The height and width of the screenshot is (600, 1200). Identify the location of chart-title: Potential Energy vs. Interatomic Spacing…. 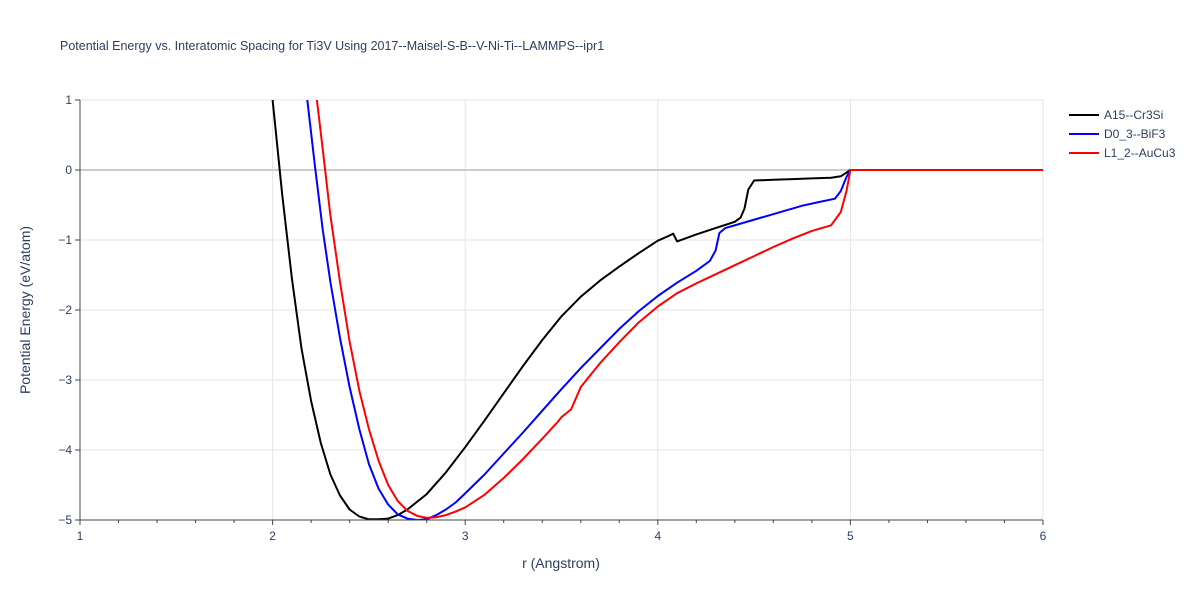
(332, 46).